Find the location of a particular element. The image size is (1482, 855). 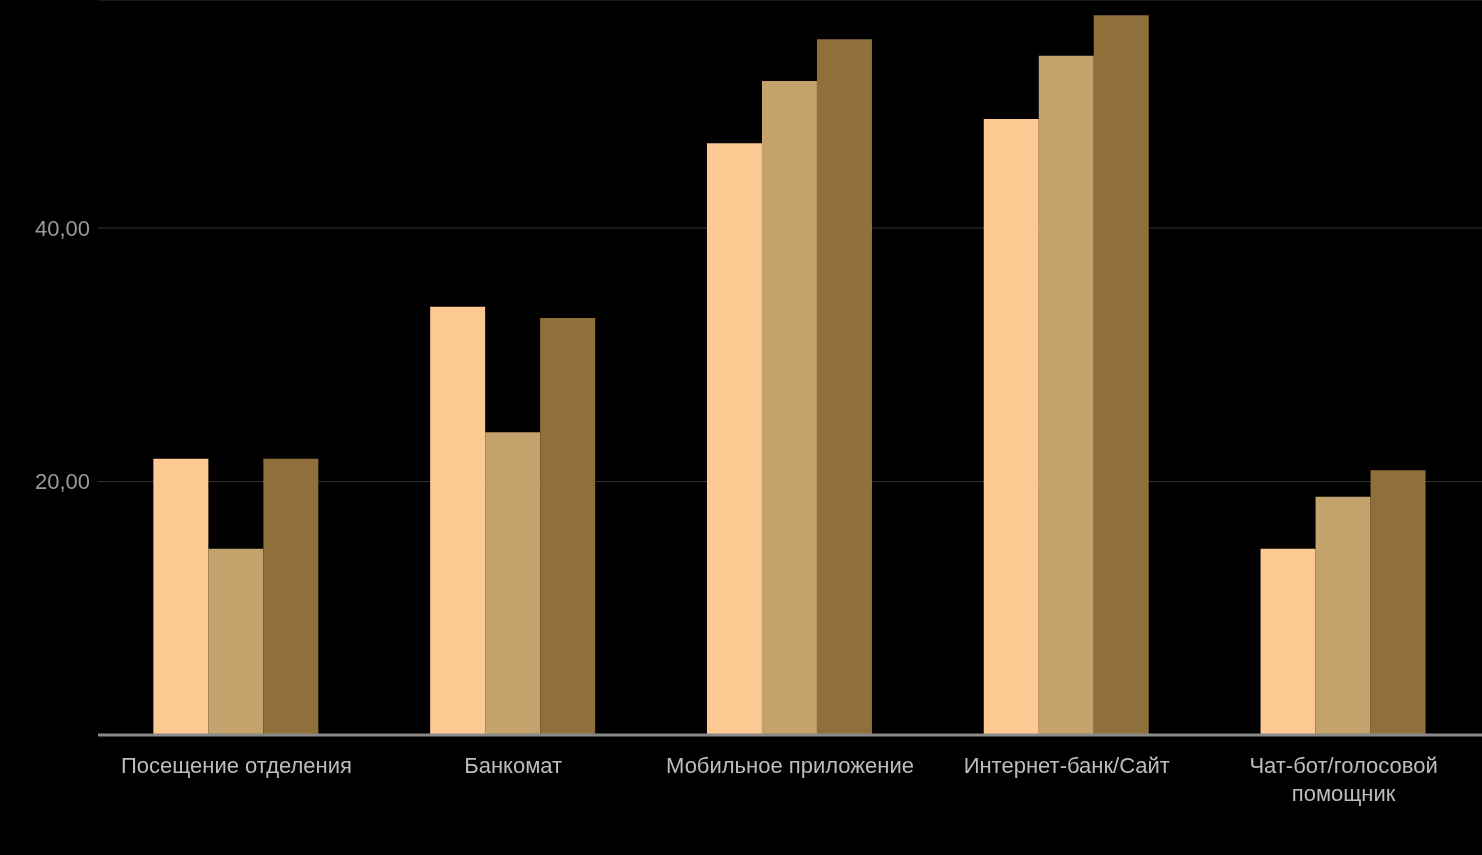

x-tick-label: Чат-бот/голосовой помощник is located at coordinates (1343, 779).